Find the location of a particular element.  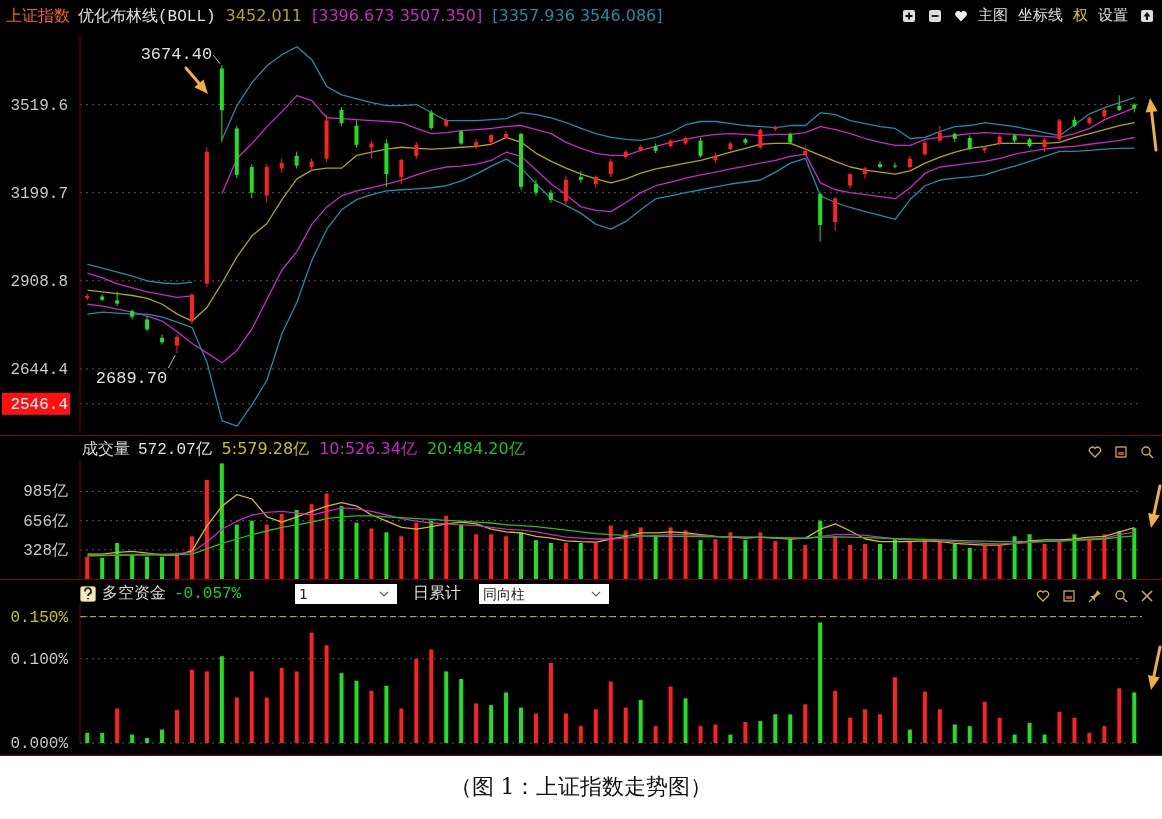

text: 日累计 is located at coordinates (437, 592).